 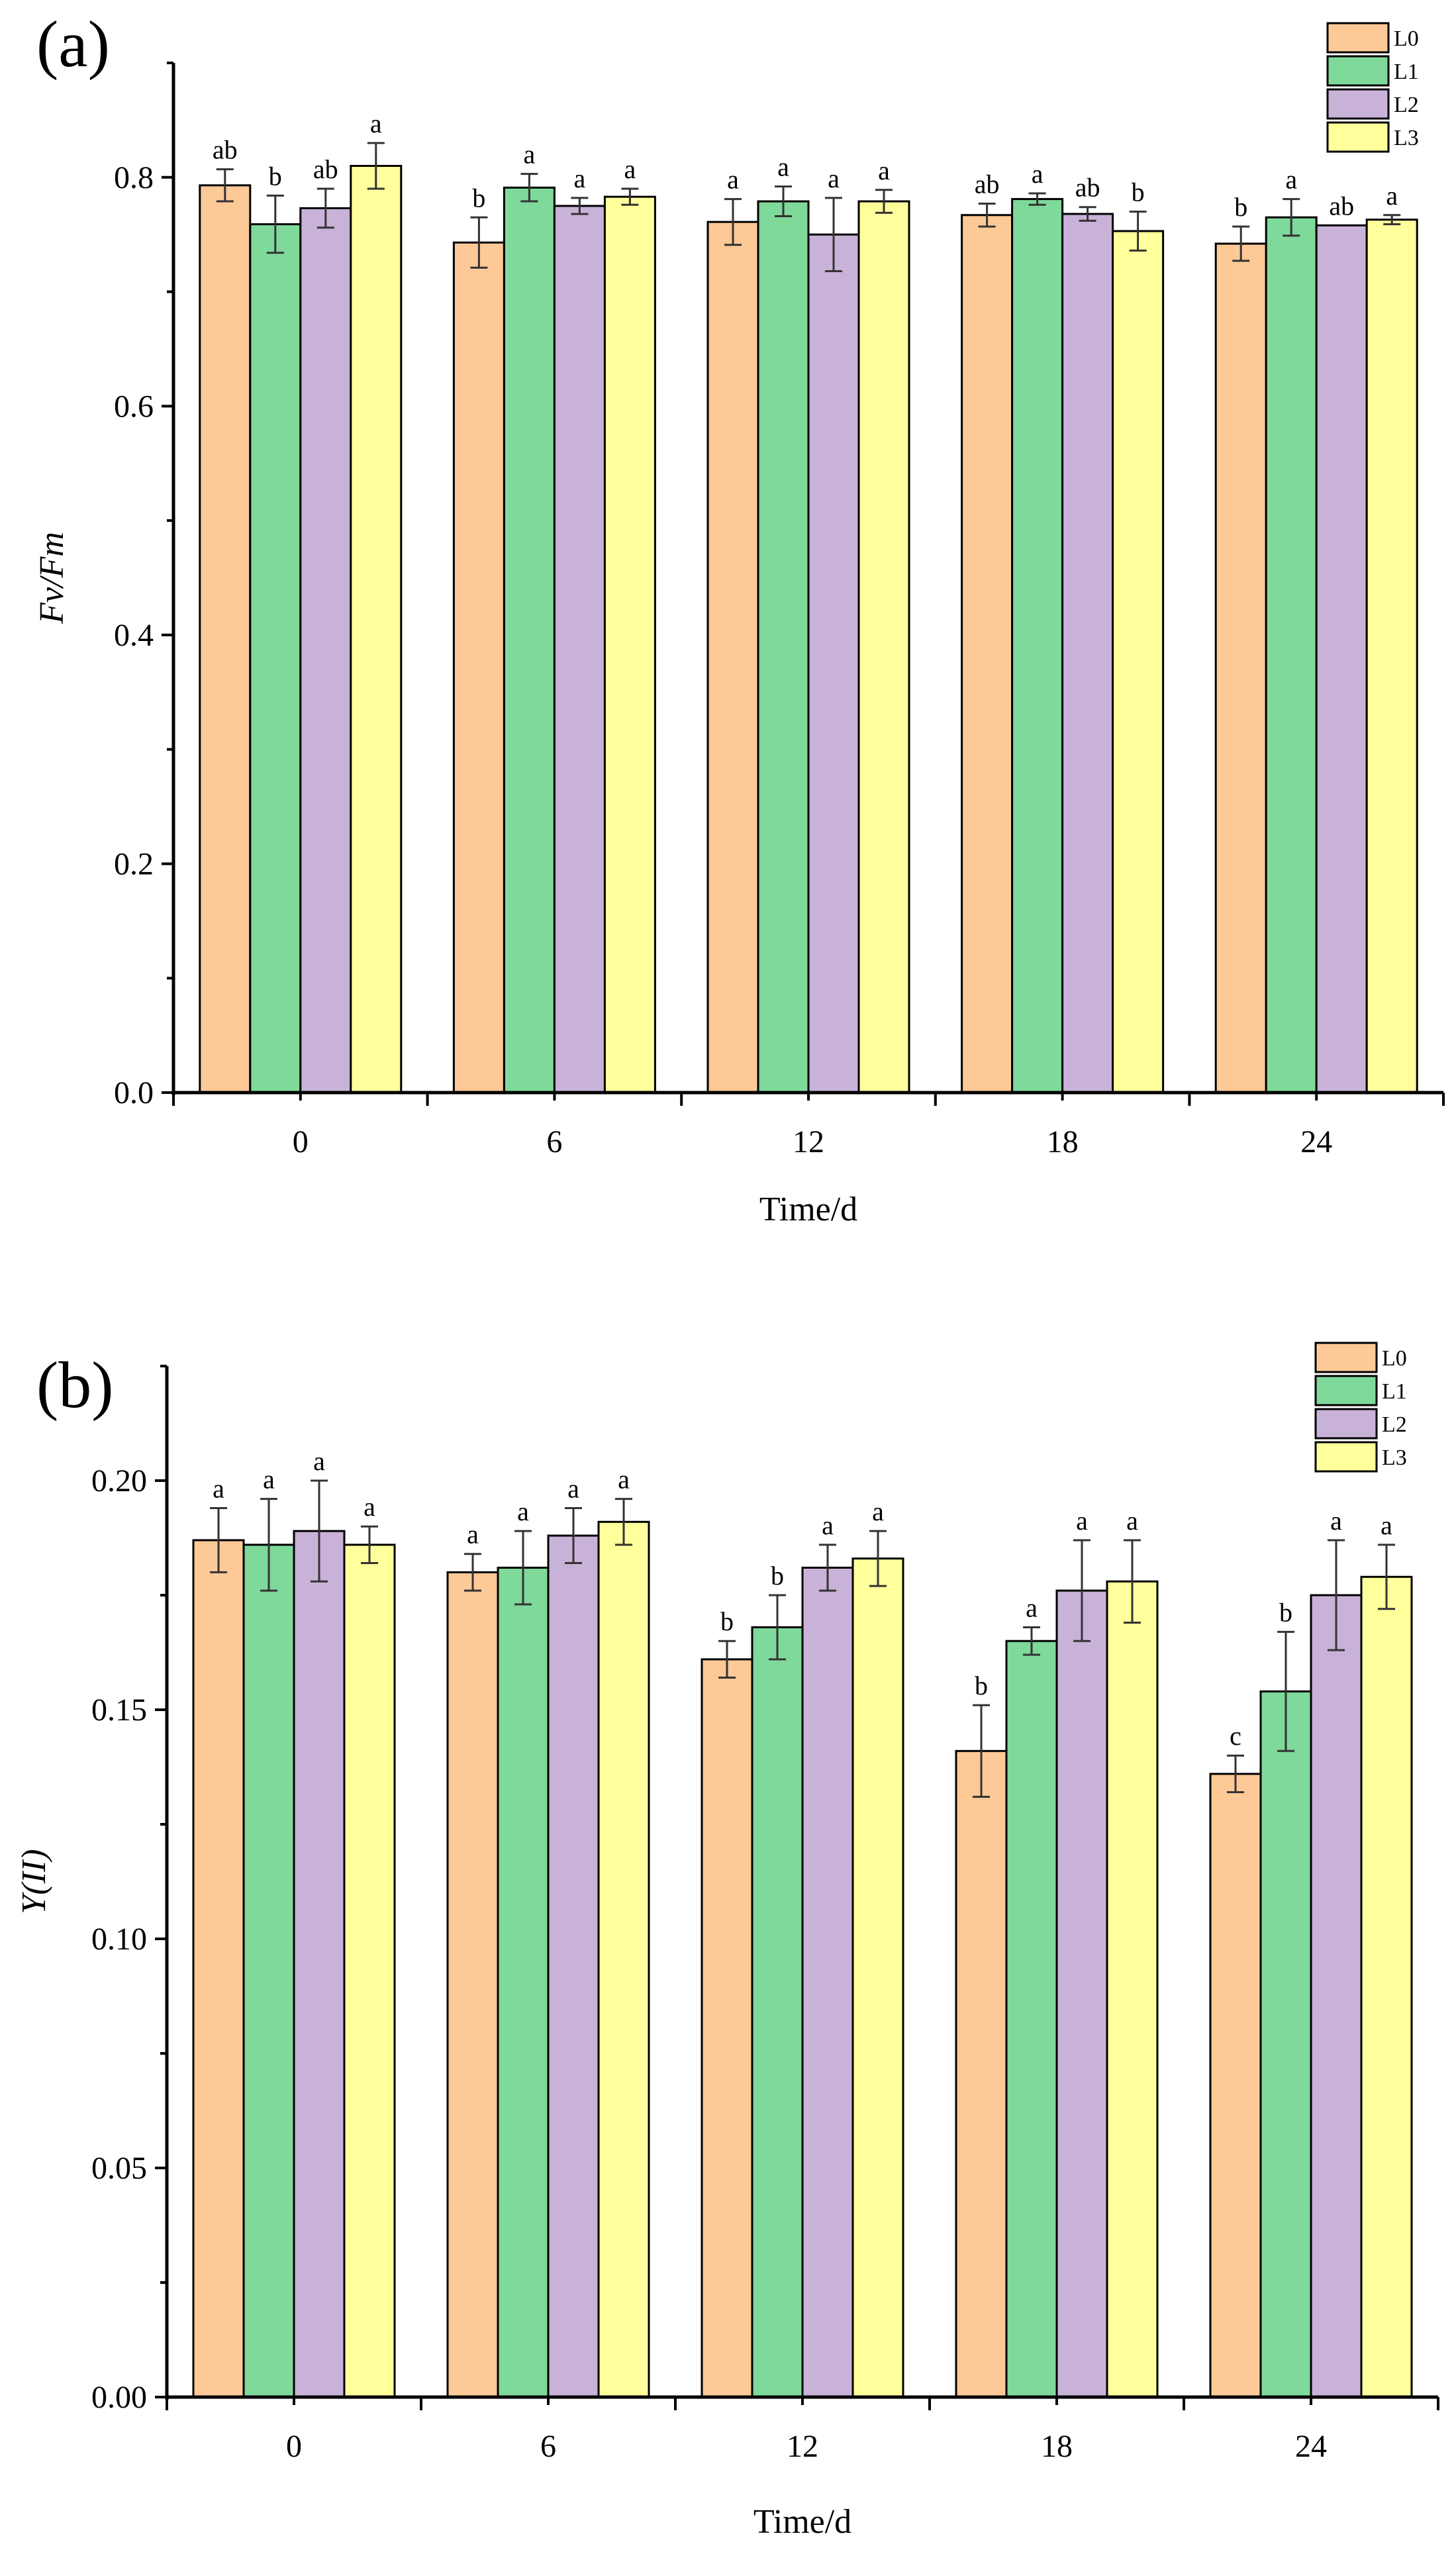 What do you see at coordinates (548, 2446) in the screenshot?
I see `x-tick-label: 6` at bounding box center [548, 2446].